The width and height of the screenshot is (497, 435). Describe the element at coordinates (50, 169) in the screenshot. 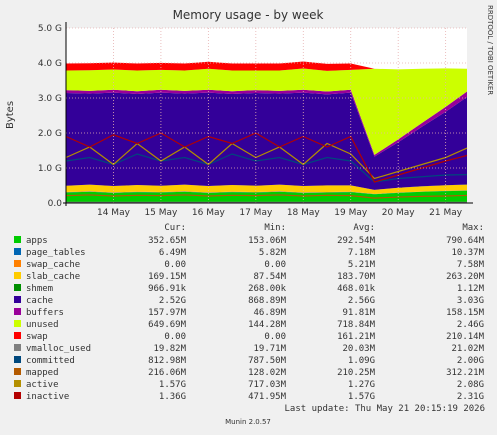

I see `y-tick-label: 1.0 G` at that location.